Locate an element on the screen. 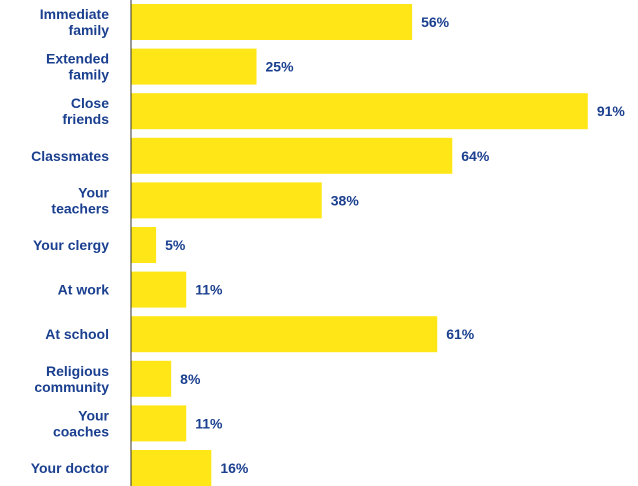 This screenshot has width=638, height=486. category-label: Your teachers is located at coordinates (80, 200).